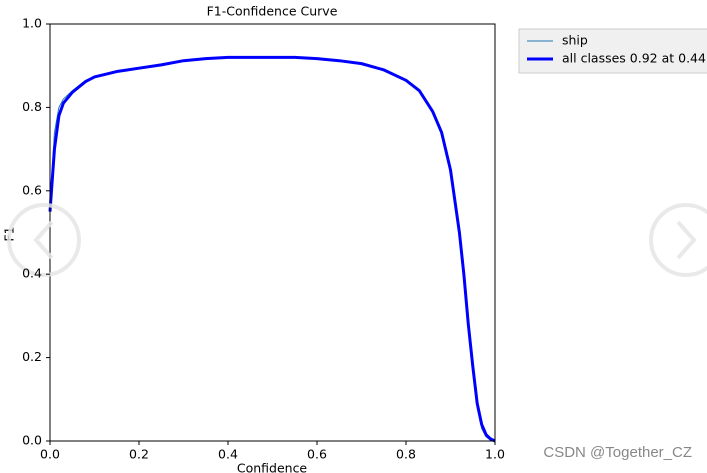 Image resolution: width=707 pixels, height=473 pixels. I want to click on y-tick-label: 1.0, so click(32, 23).